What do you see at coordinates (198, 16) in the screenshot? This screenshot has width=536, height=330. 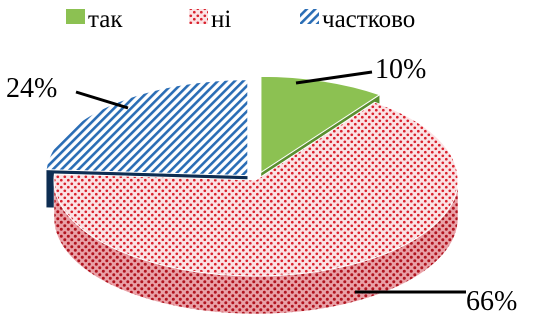 I see `legend-swatch-ni` at bounding box center [198, 16].